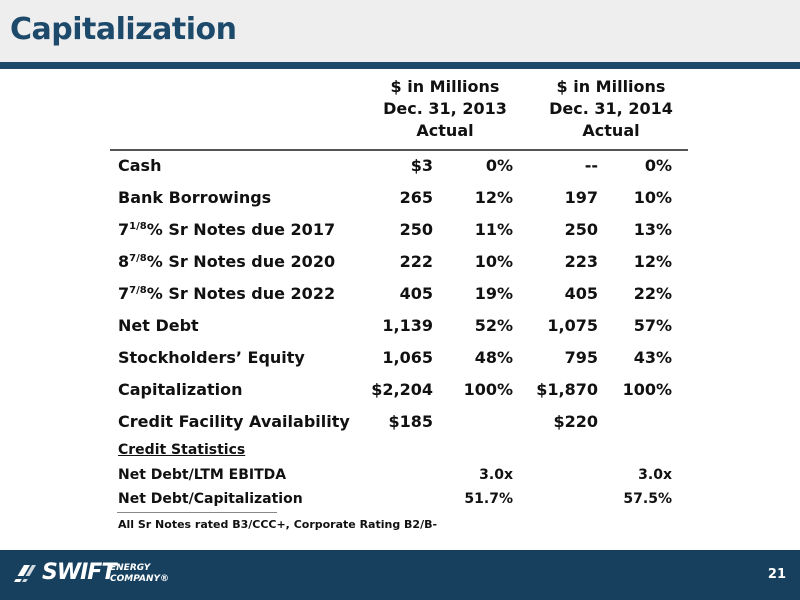  I want to click on footer-bar: SWIFT ENERGY COMPANY® 21, so click(400, 575).